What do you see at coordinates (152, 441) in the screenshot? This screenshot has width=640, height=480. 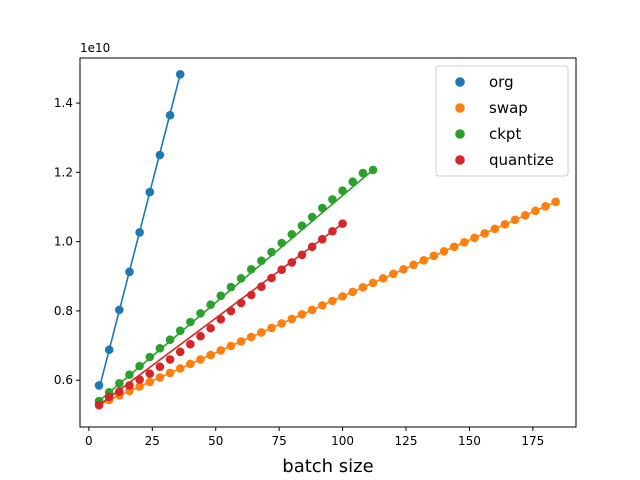 I see `x-tick-label: 25` at bounding box center [152, 441].